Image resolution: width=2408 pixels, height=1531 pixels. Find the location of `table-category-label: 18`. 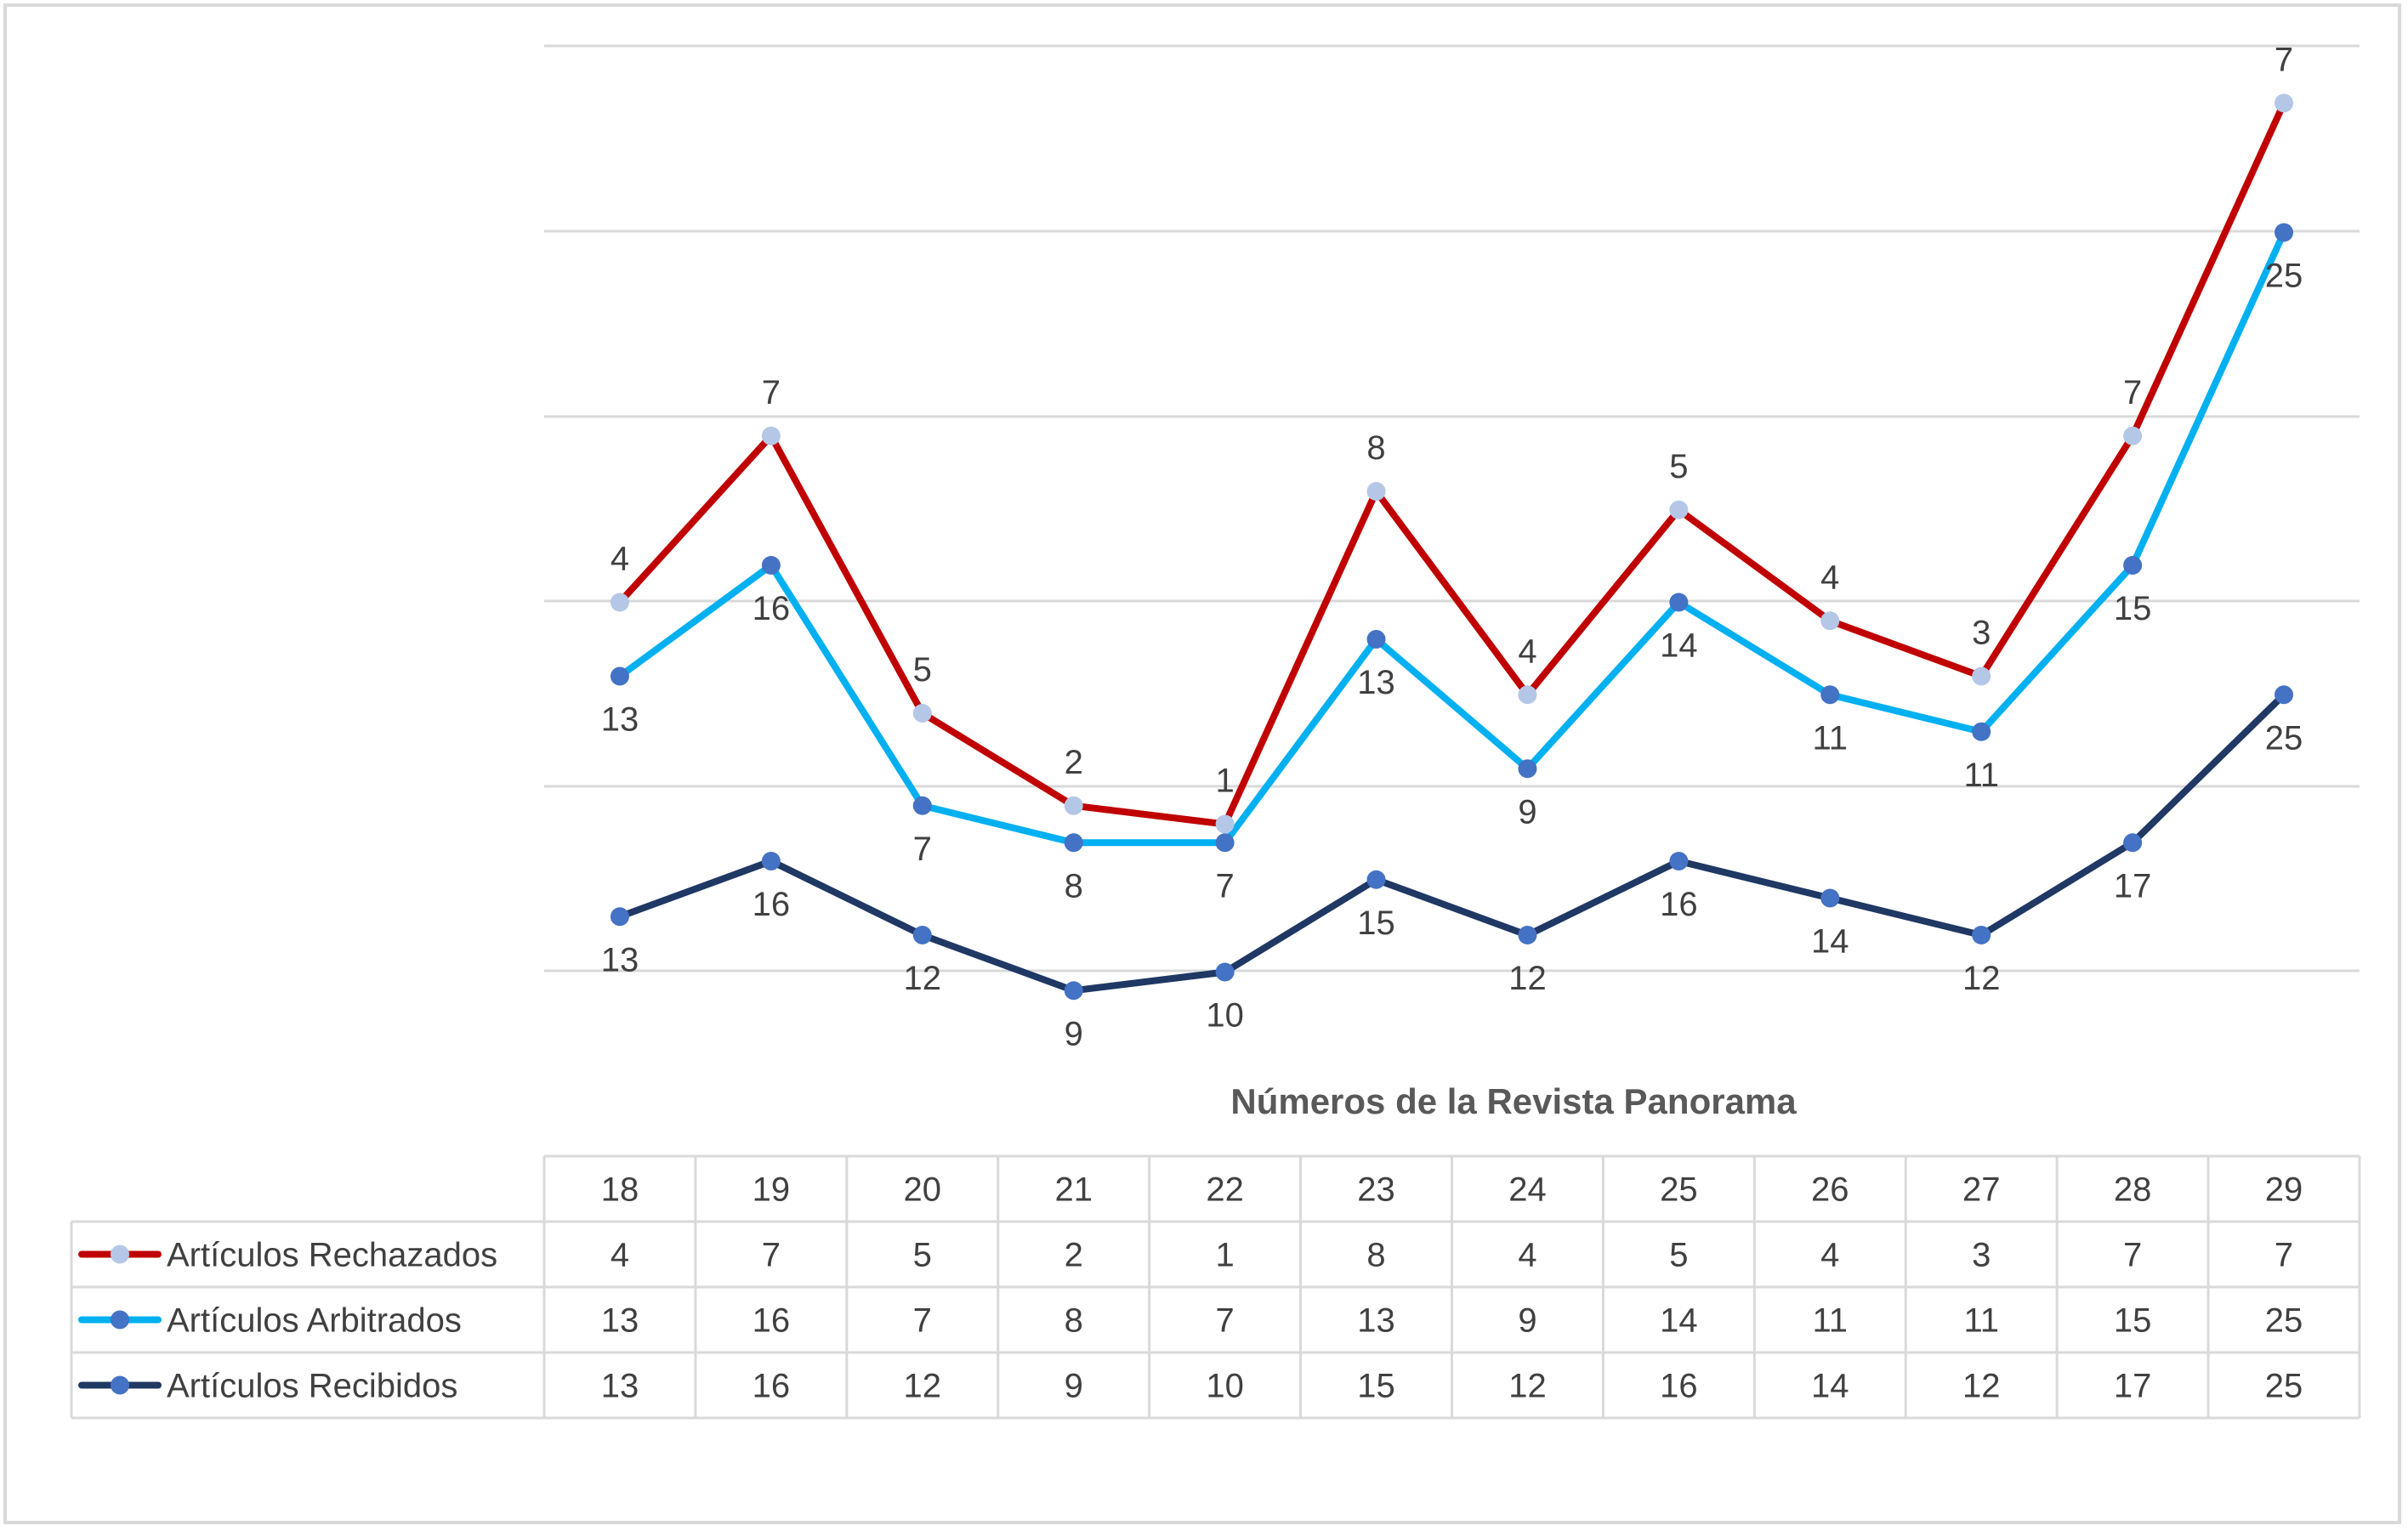

table-category-label: 18 is located at coordinates (620, 1190).